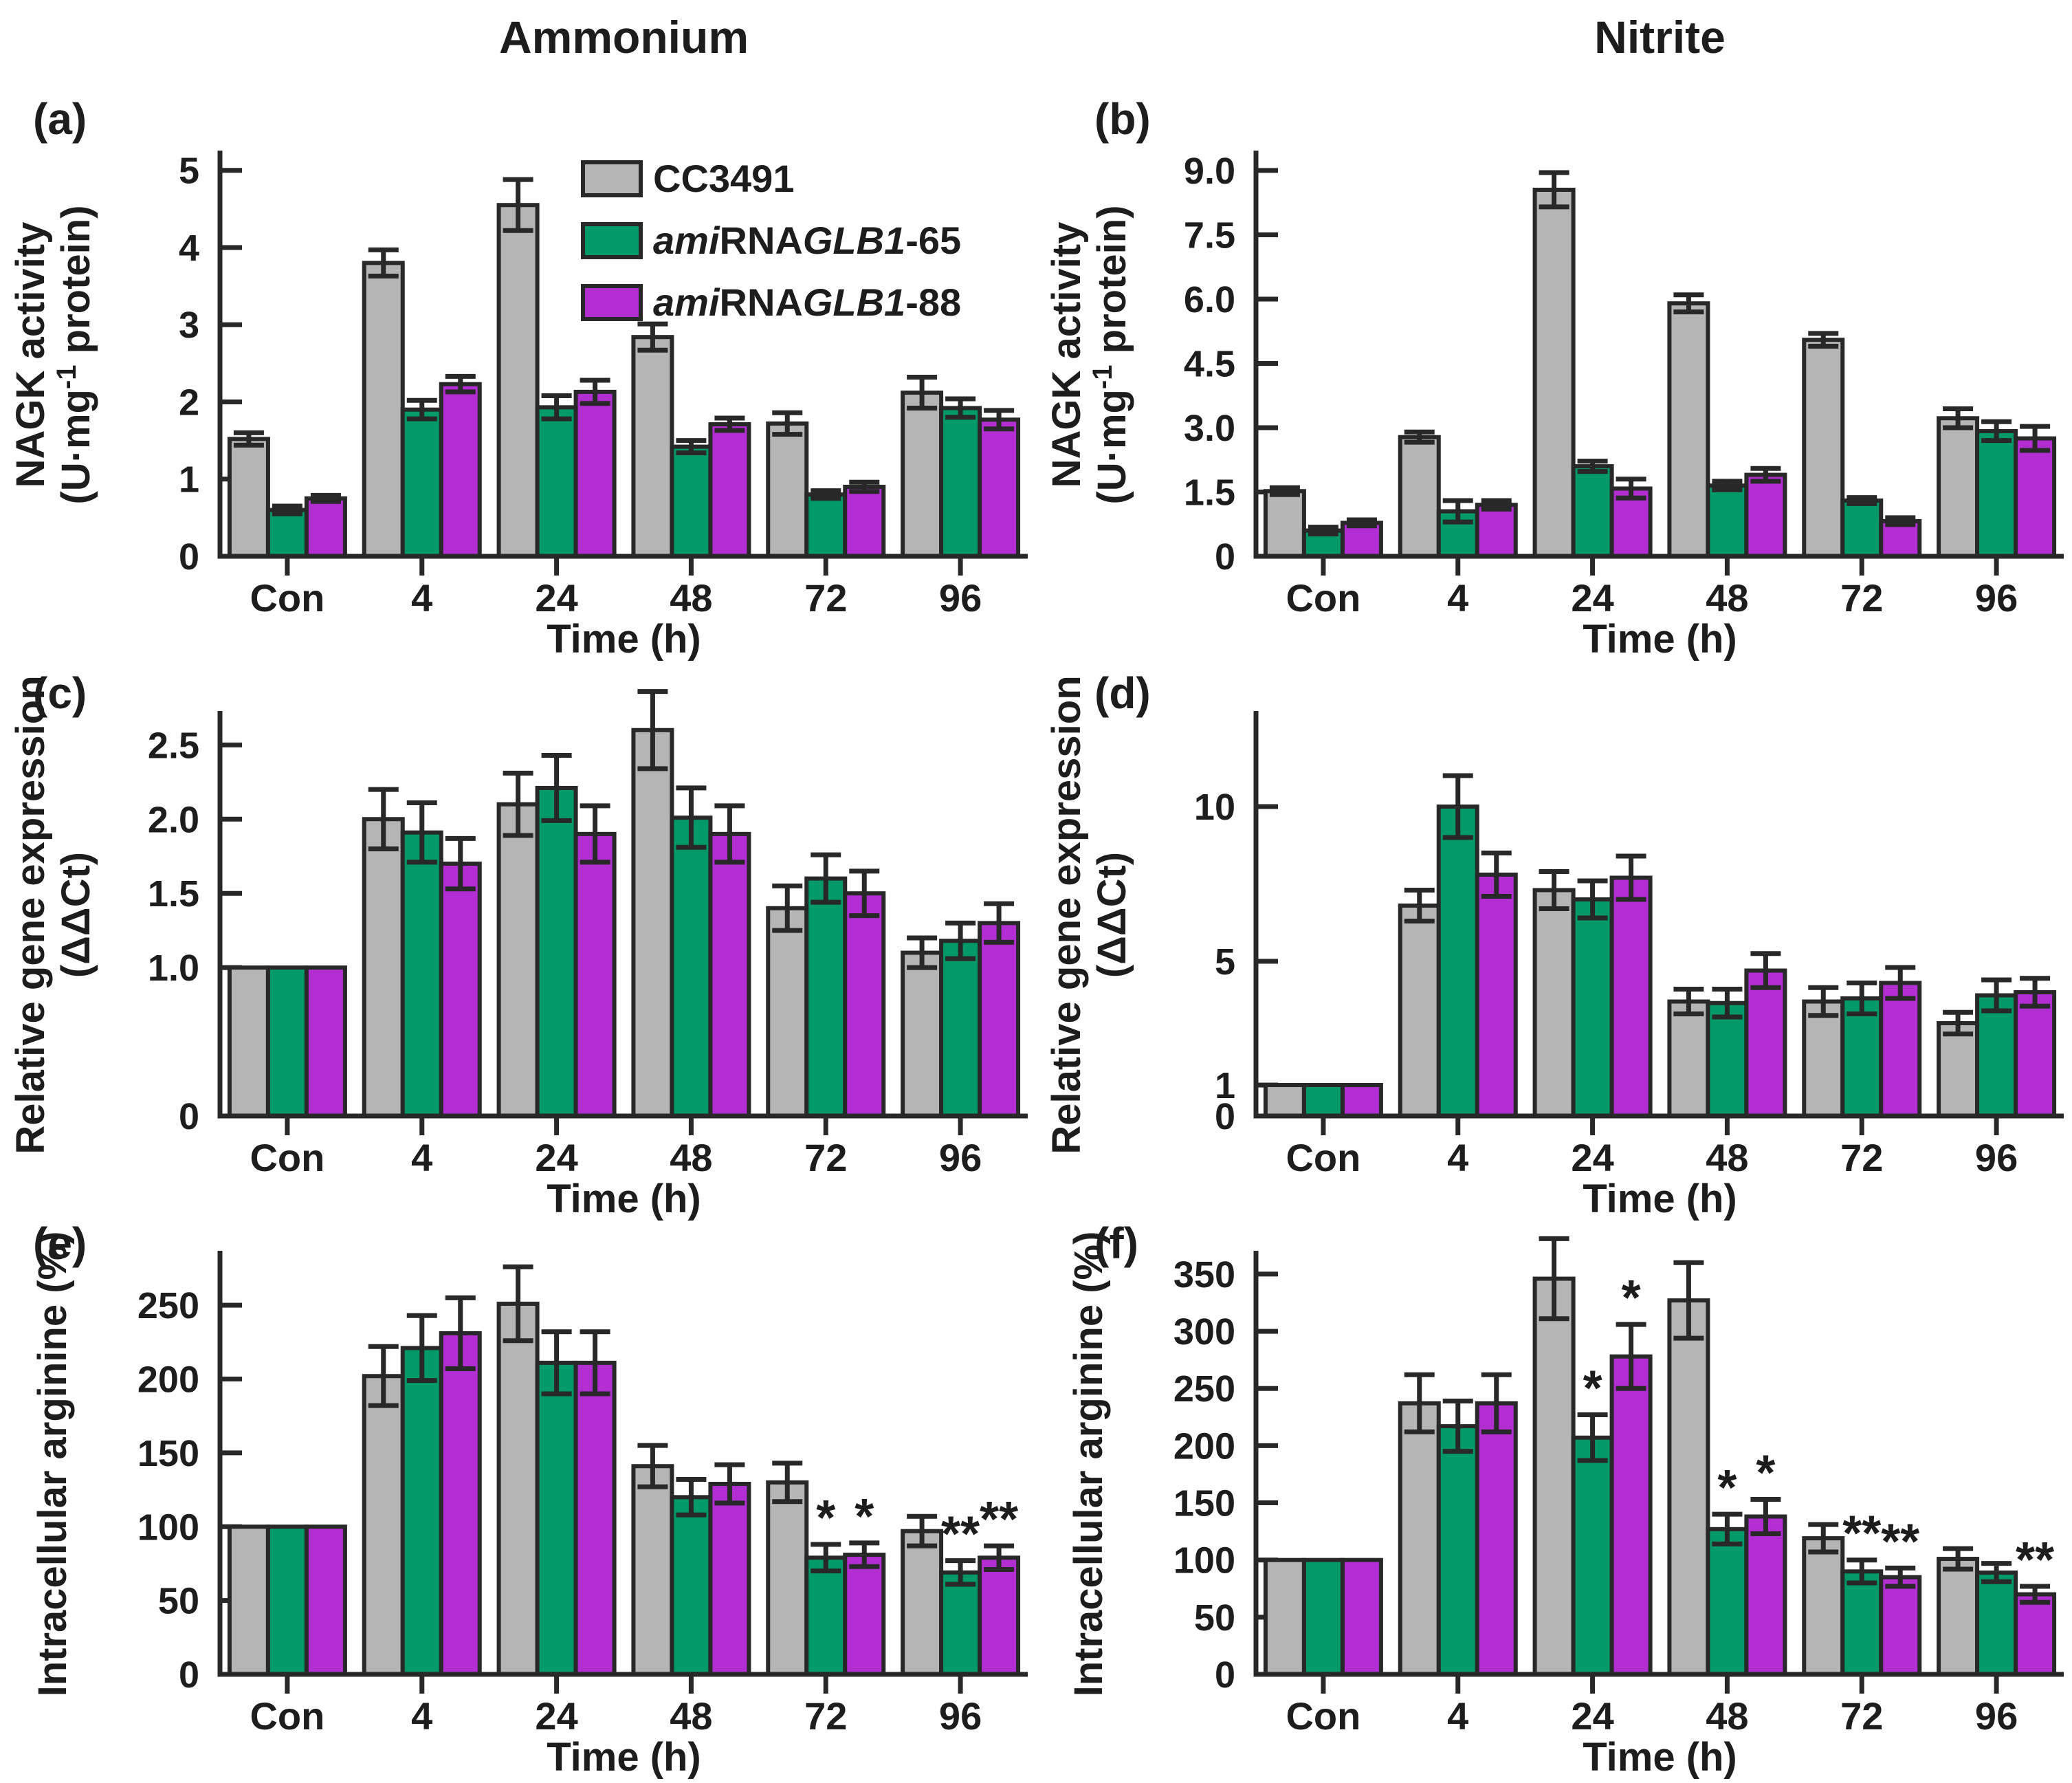 The image size is (2072, 1783). I want to click on y-axis-label-c: (ΔΔCt), so click(76, 915).